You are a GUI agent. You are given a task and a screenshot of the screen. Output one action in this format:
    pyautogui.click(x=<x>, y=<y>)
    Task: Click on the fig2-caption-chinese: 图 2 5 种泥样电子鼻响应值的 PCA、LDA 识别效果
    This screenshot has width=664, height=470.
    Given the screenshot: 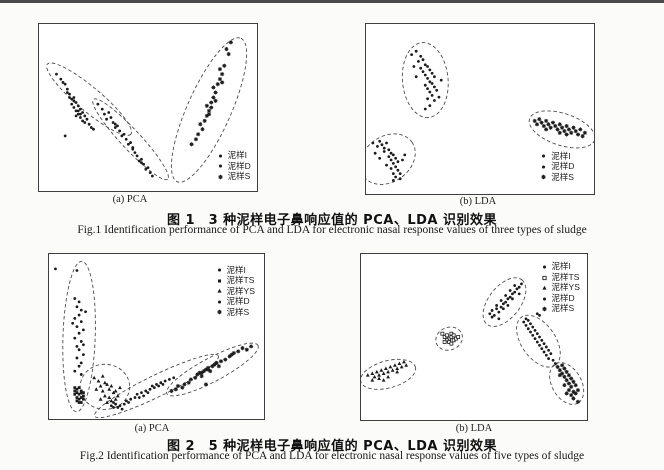 What is the action you would take?
    pyautogui.click(x=332, y=446)
    